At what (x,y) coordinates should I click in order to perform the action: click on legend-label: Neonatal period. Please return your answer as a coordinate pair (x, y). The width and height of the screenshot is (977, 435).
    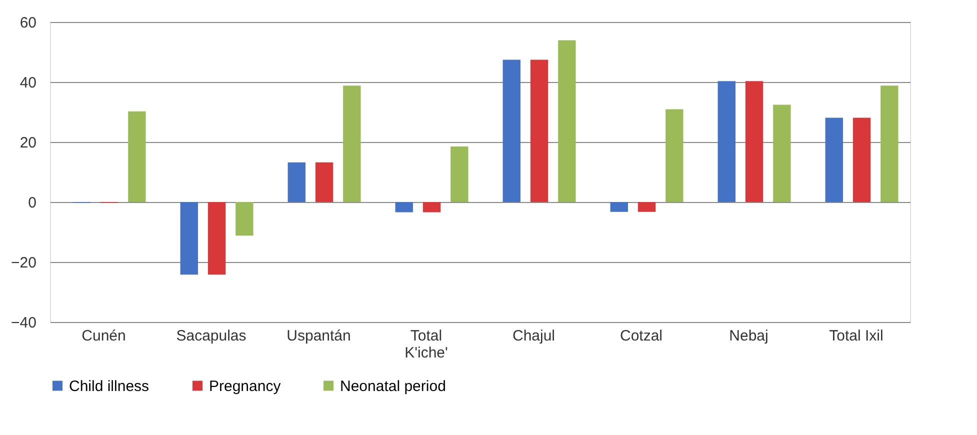
    Looking at the image, I should click on (393, 386).